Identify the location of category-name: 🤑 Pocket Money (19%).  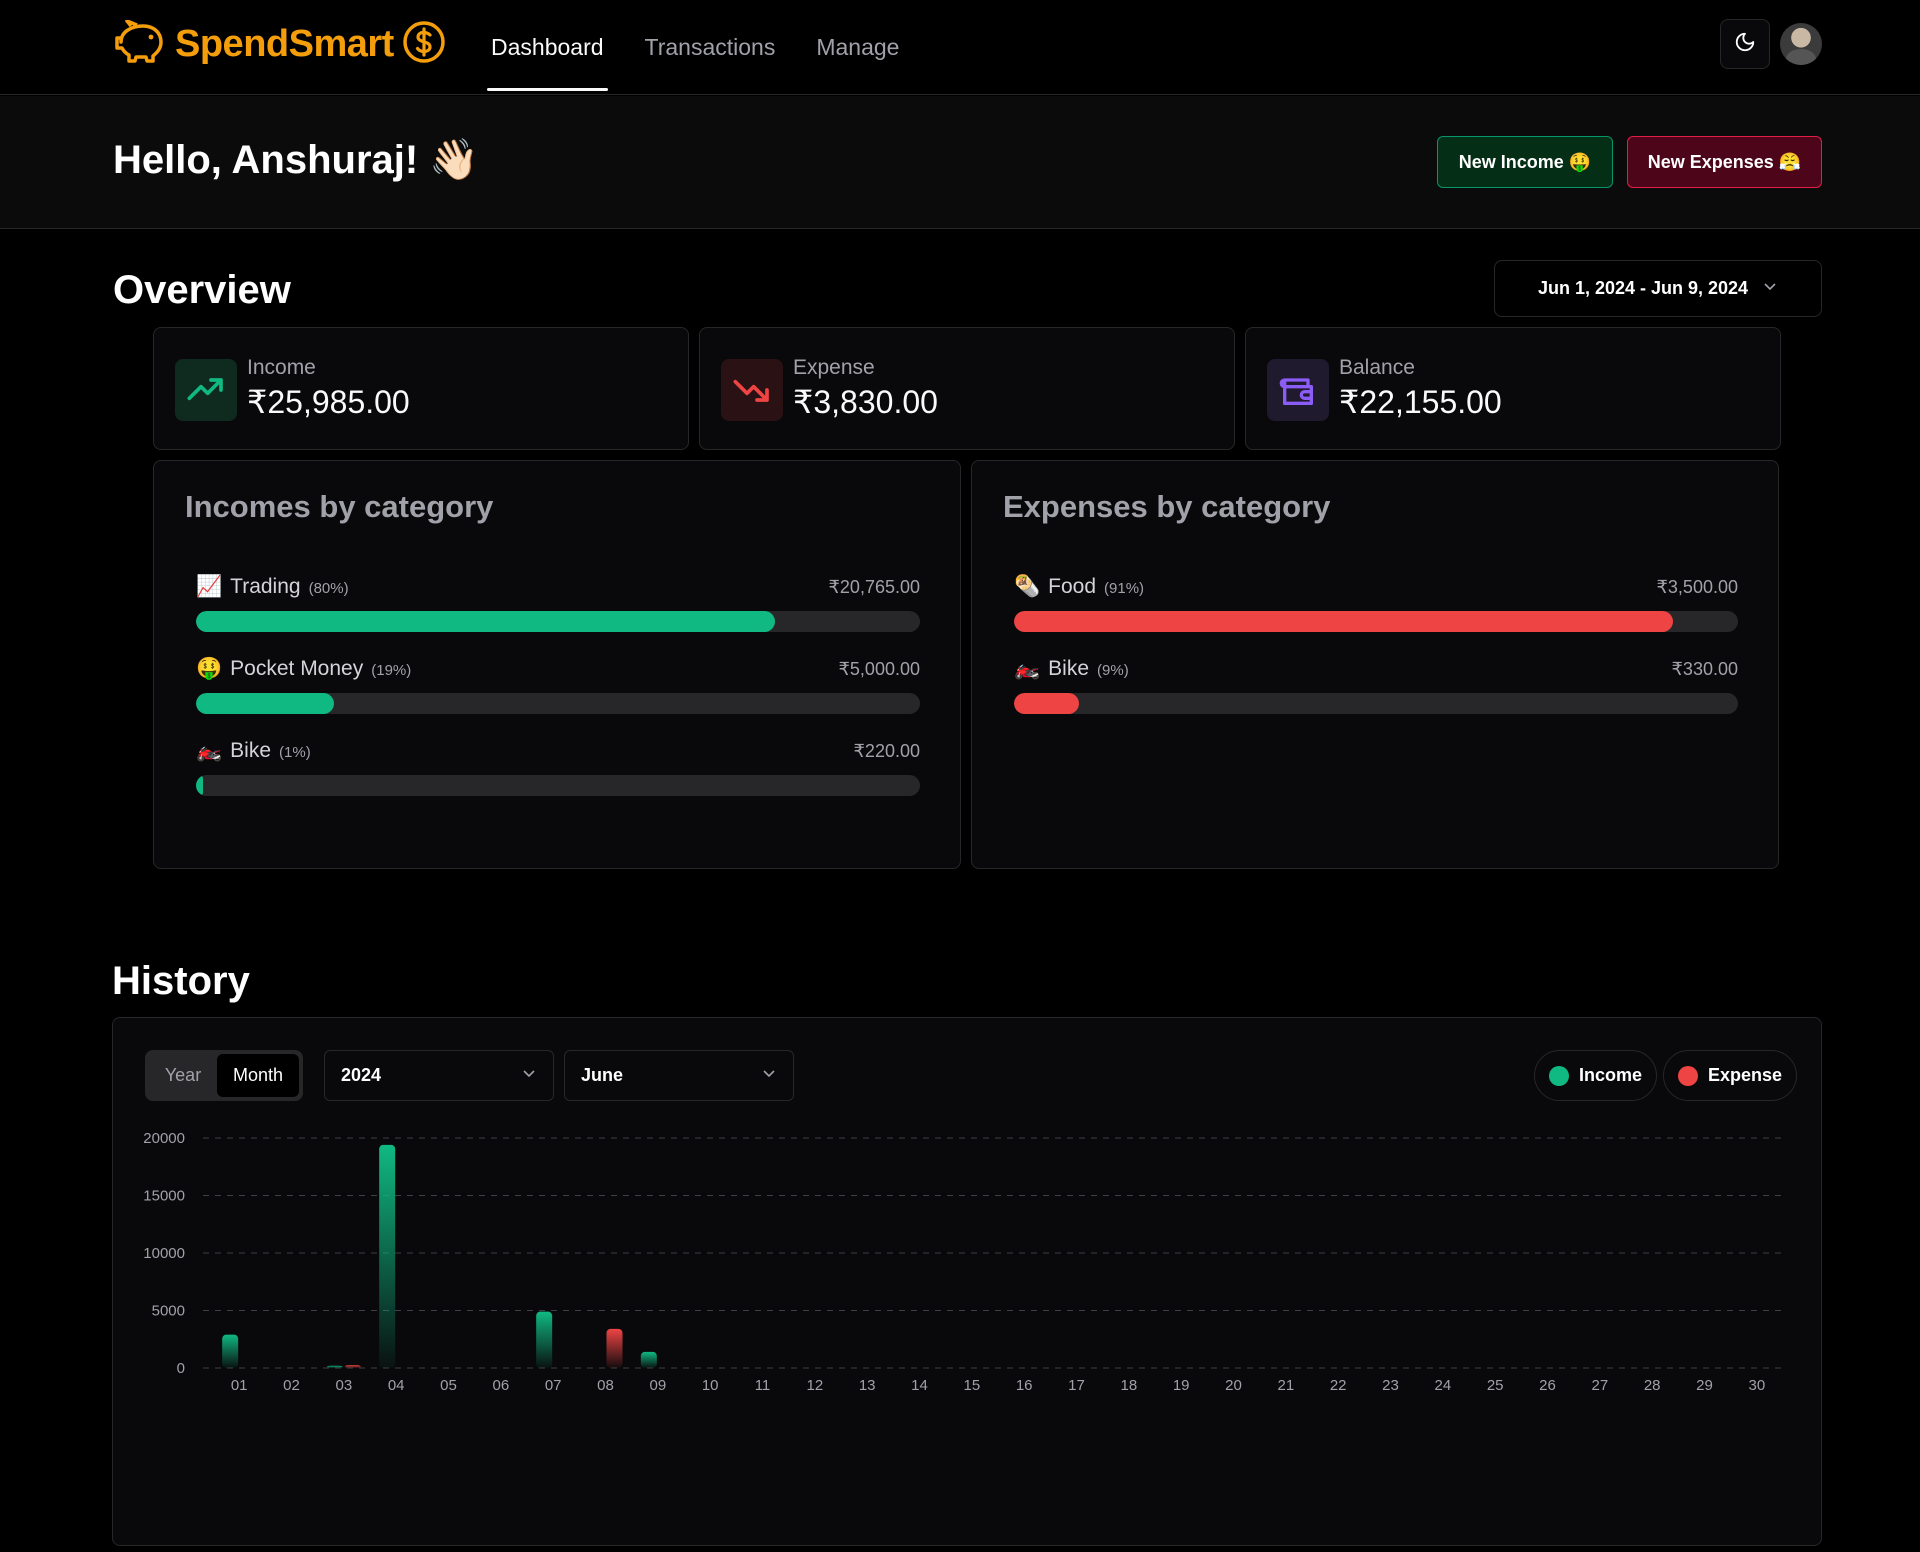
(303, 669).